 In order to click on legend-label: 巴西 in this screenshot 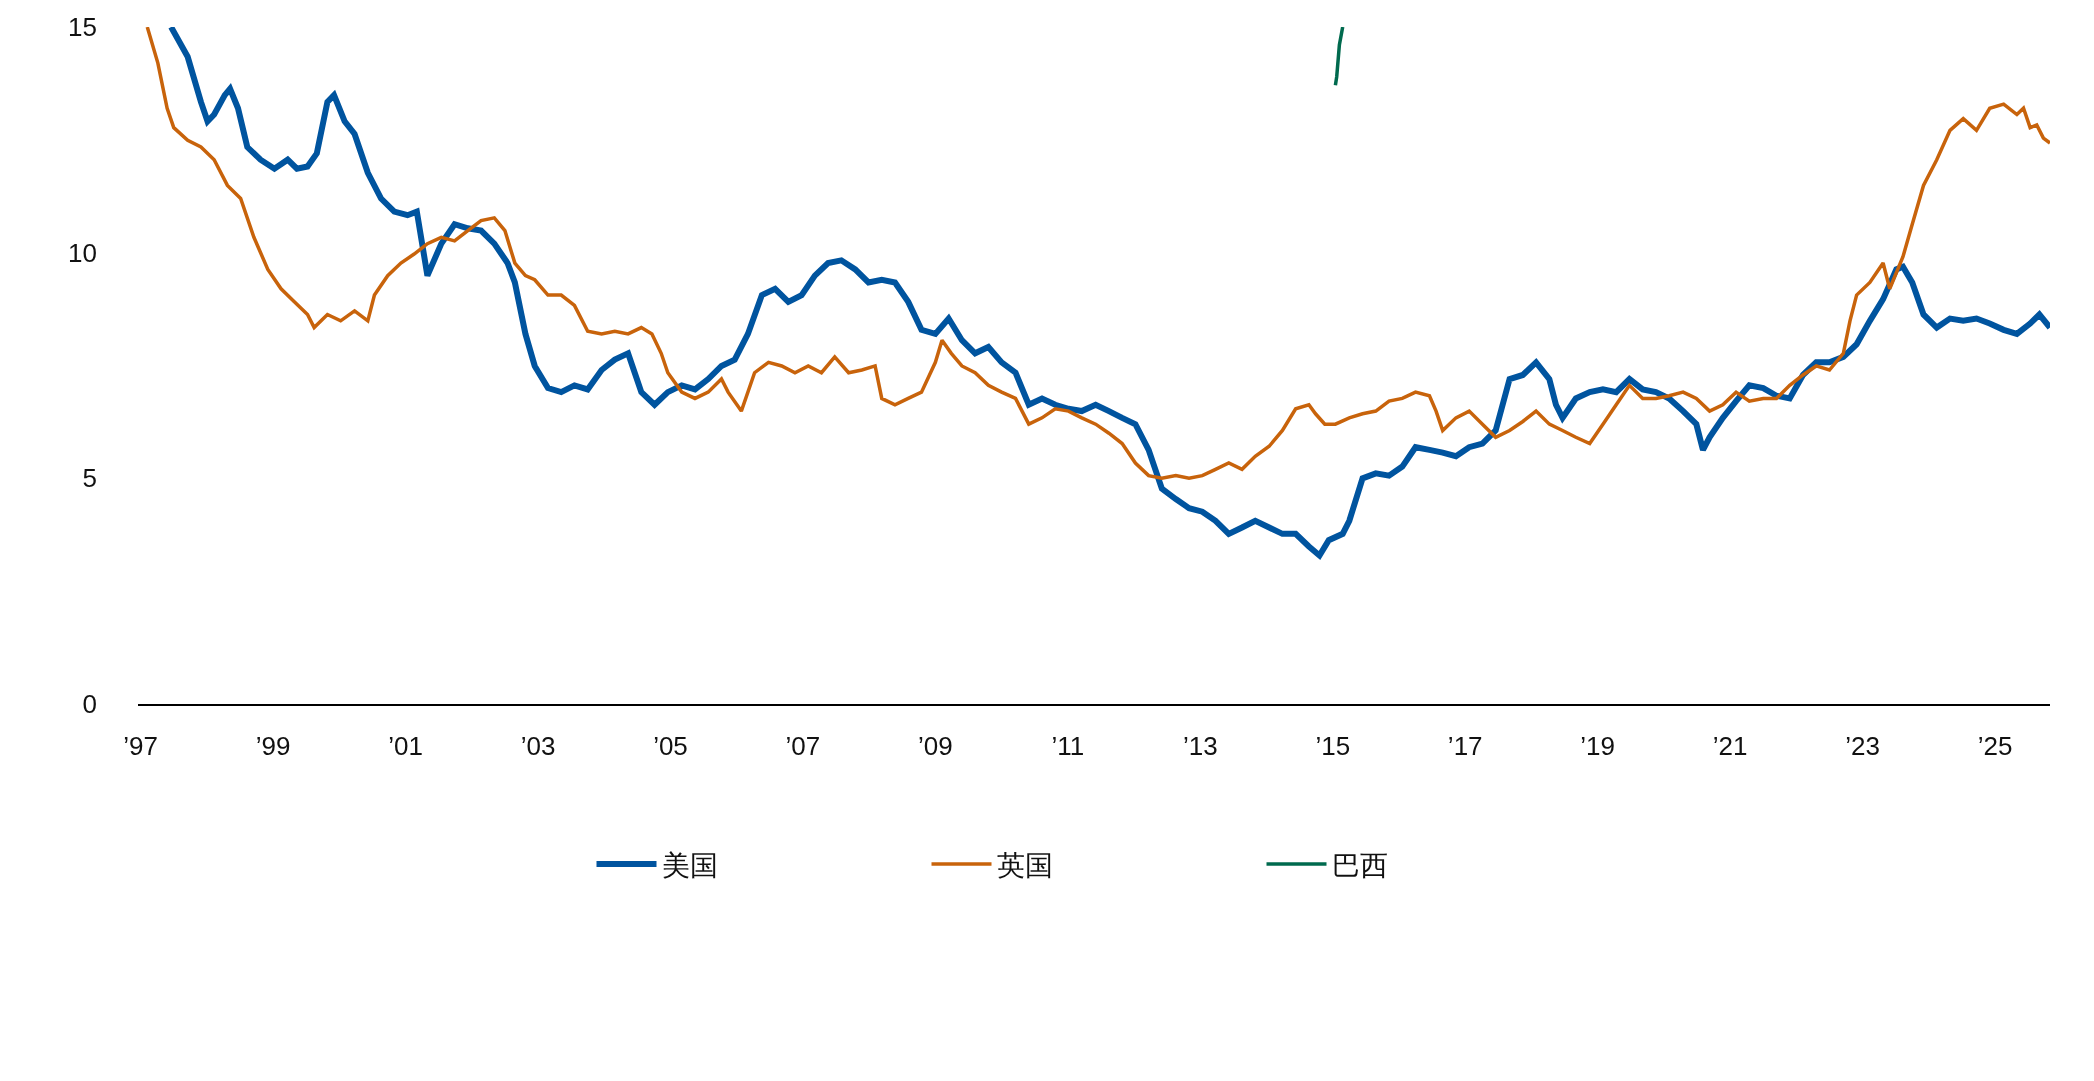, I will do `click(1359, 866)`.